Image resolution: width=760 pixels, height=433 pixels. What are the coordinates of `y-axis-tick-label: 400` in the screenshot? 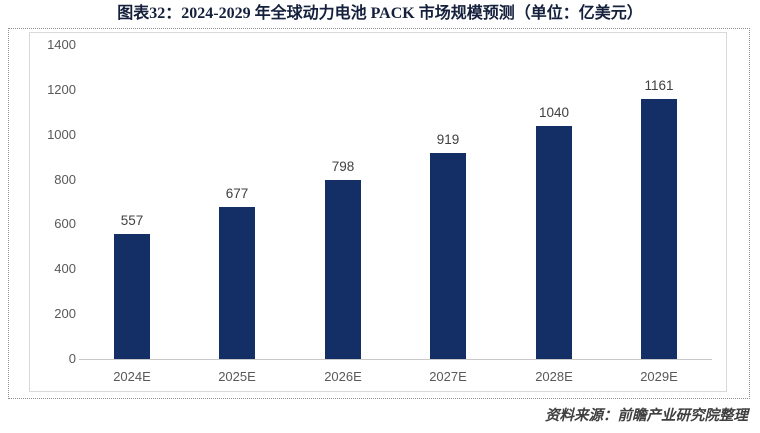 It's located at (65, 269).